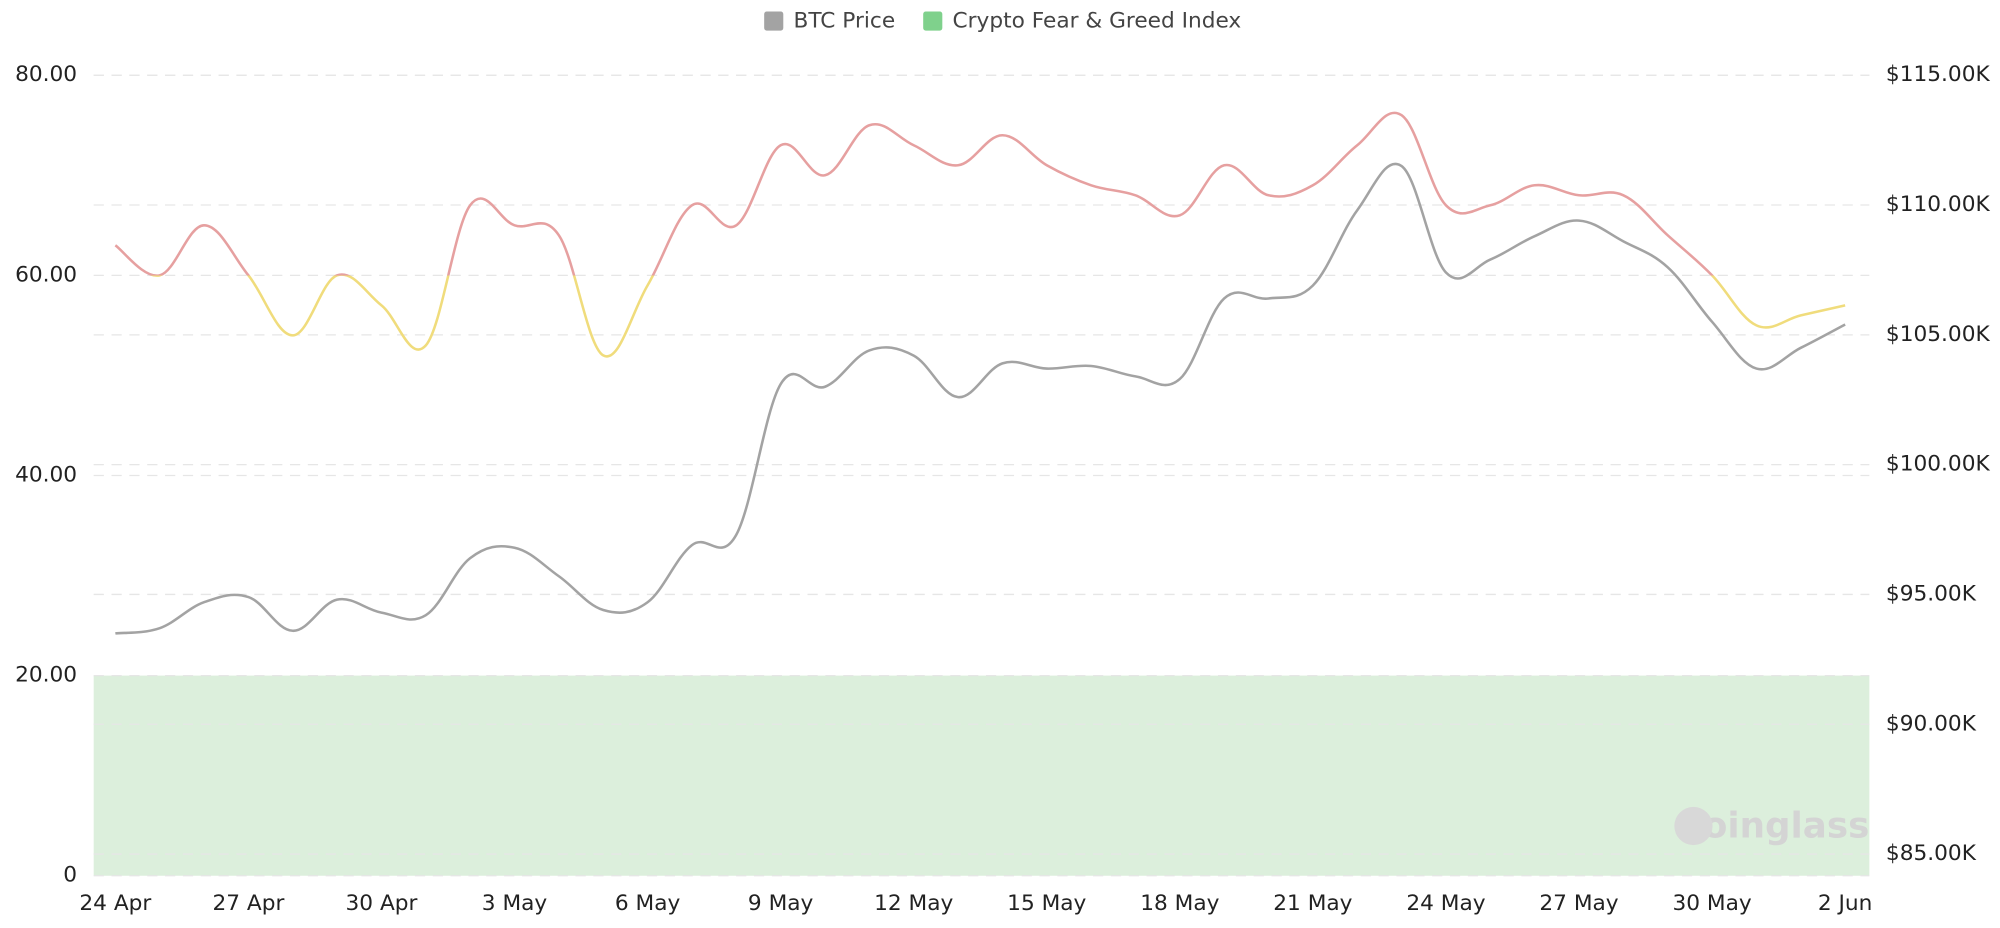  I want to click on y2-tick-label: $105.00K, so click(1938, 334).